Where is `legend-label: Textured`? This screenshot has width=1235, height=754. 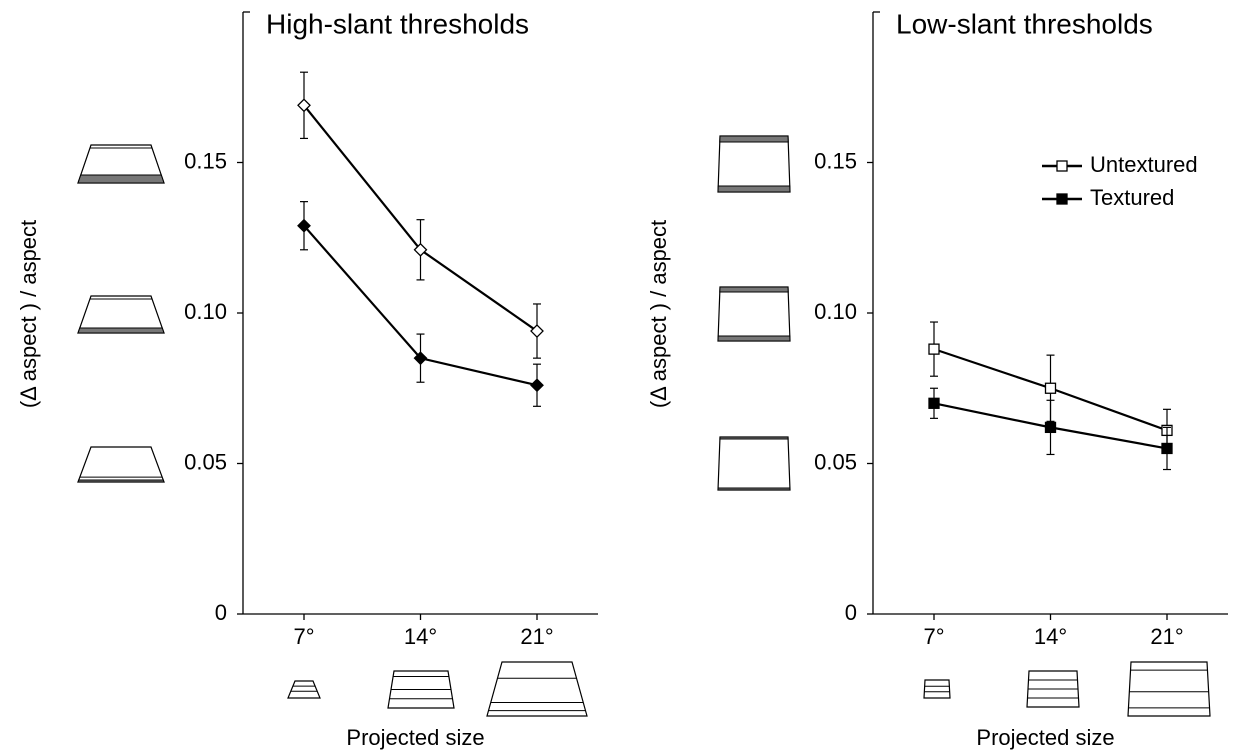
legend-label: Textured is located at coordinates (1132, 197).